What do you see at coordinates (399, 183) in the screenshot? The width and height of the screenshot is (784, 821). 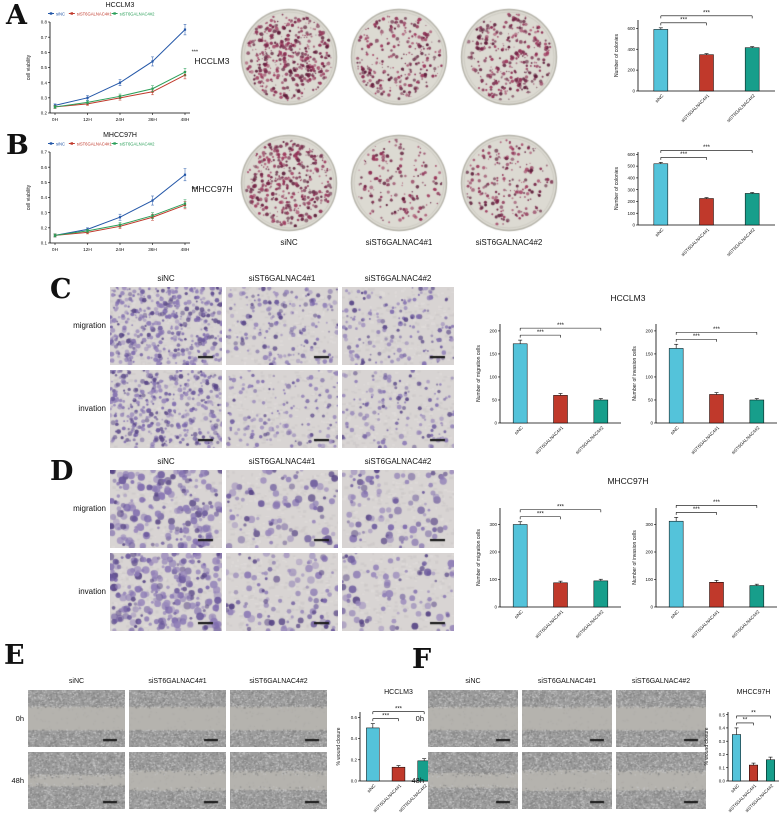 I see `colony-plate-mhcc97h-si1` at bounding box center [399, 183].